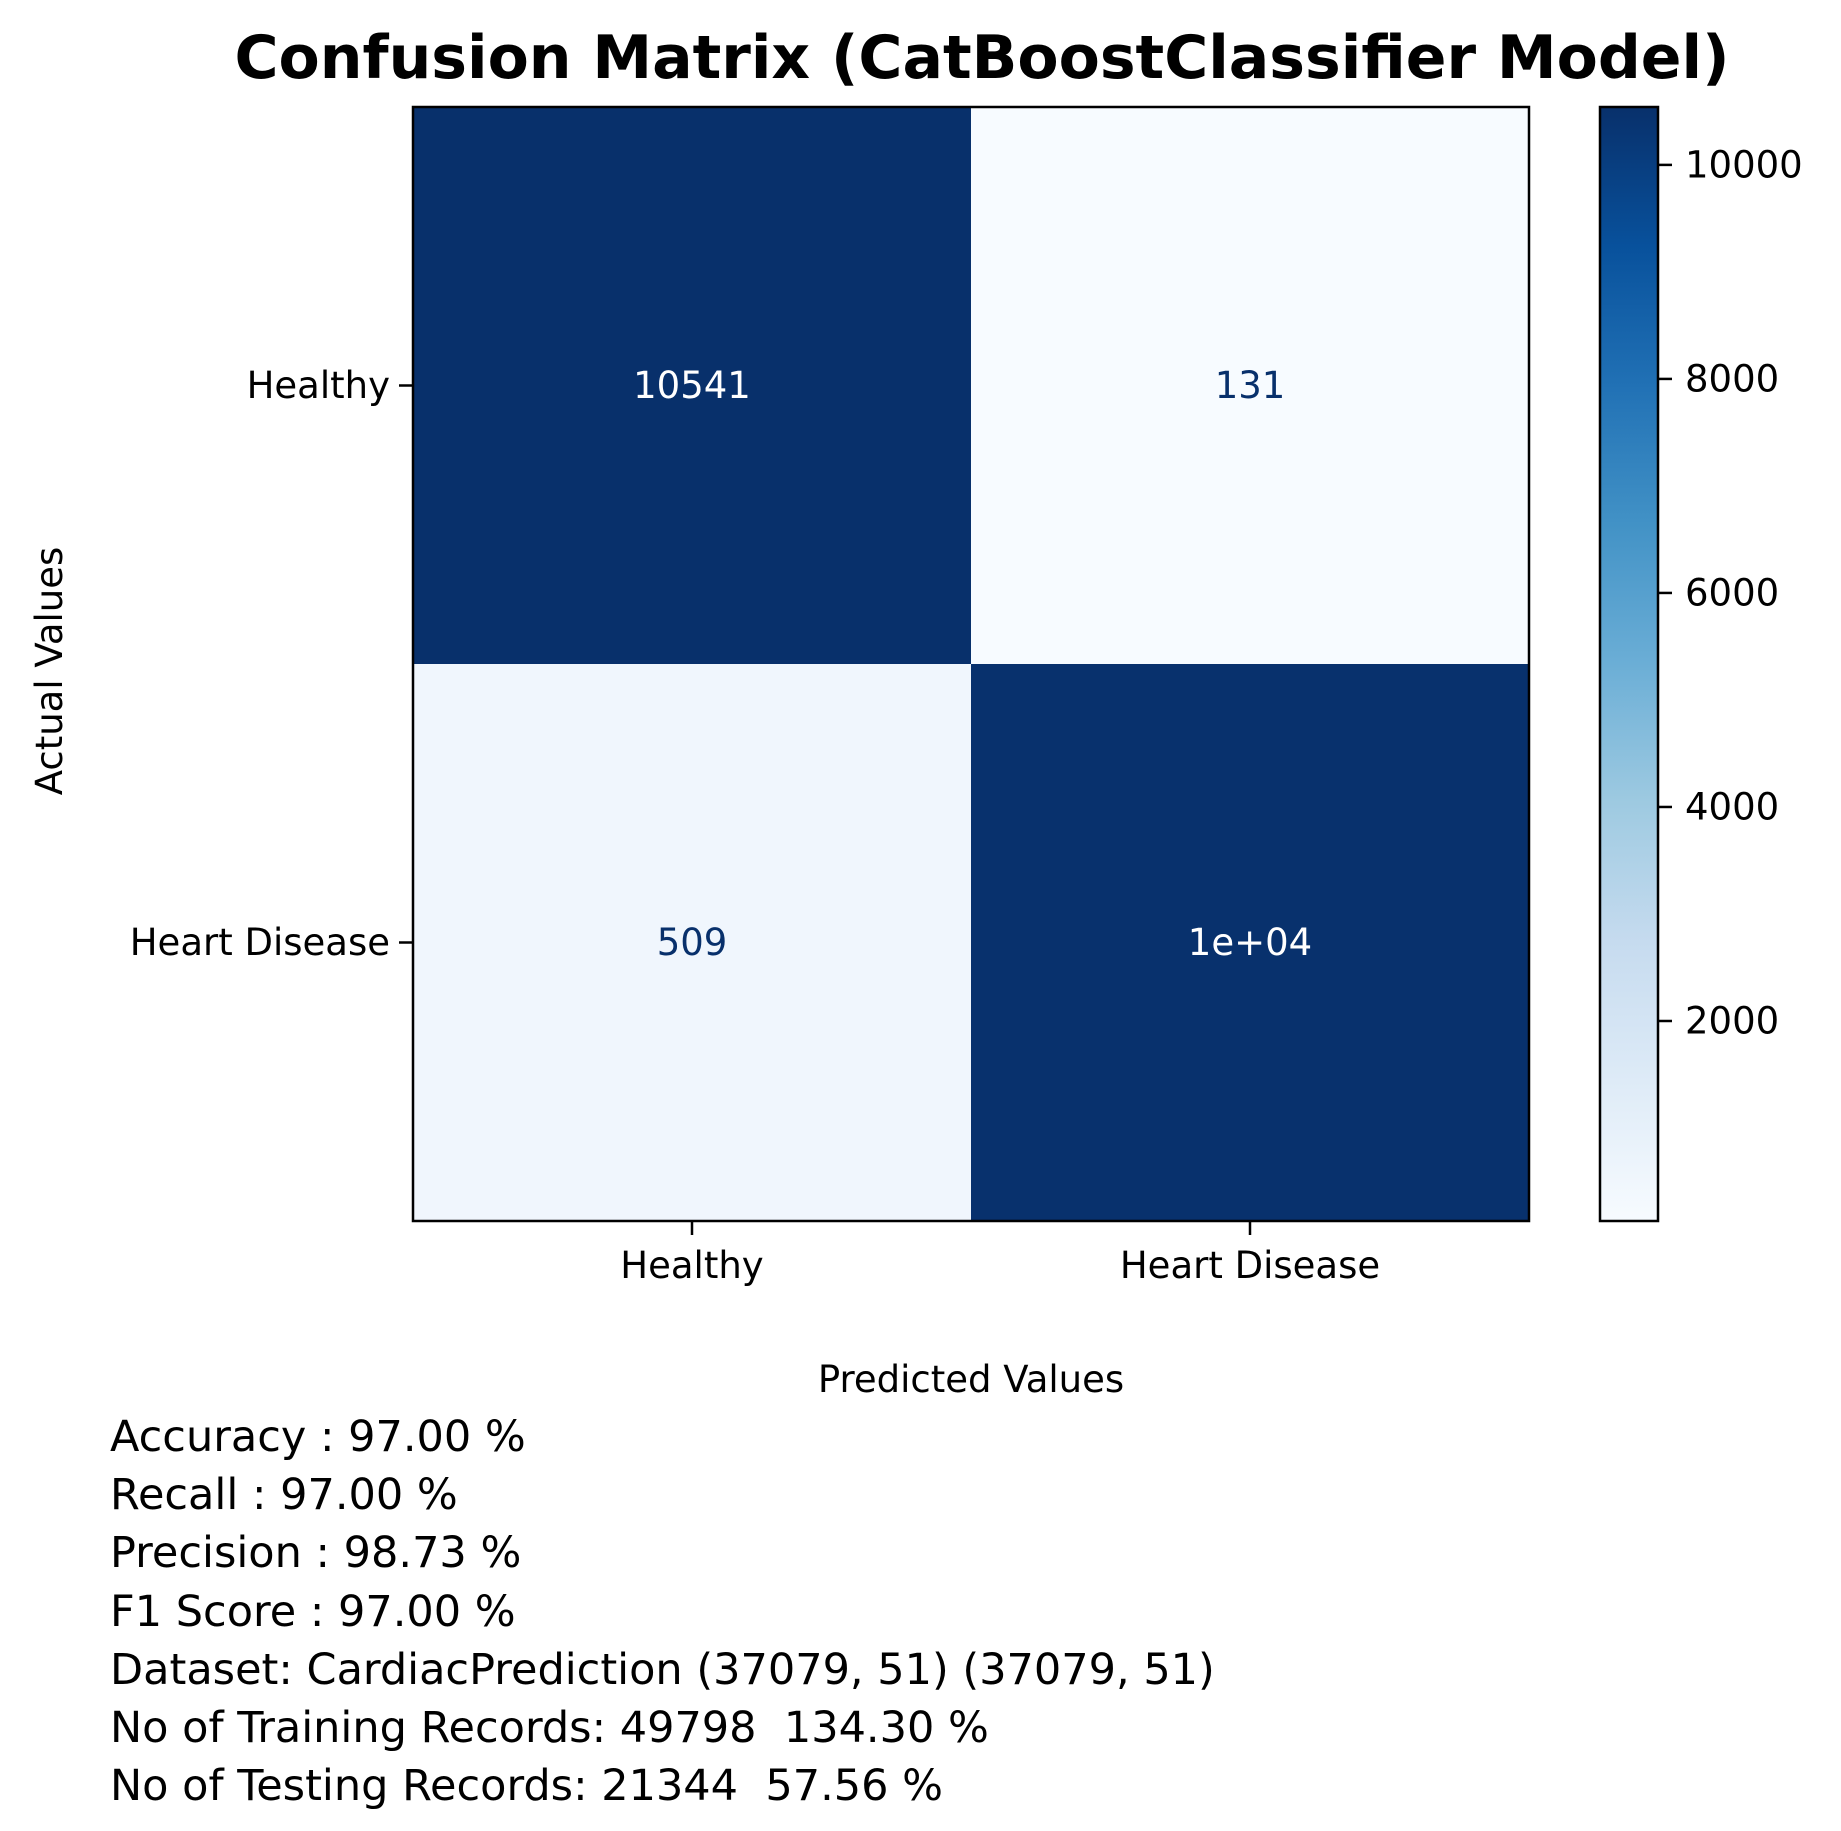 The image size is (1841, 1831). I want to click on cell-label-1-1: 1e+04, so click(1250, 942).